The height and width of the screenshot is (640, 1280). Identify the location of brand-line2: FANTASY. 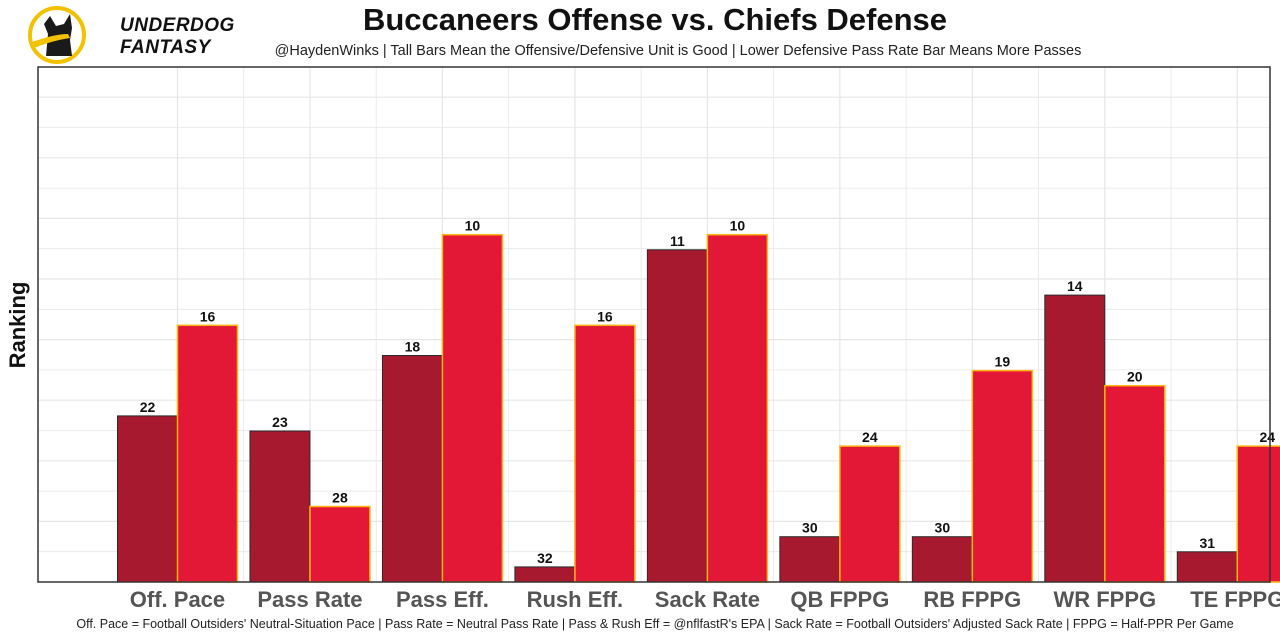
(165, 47).